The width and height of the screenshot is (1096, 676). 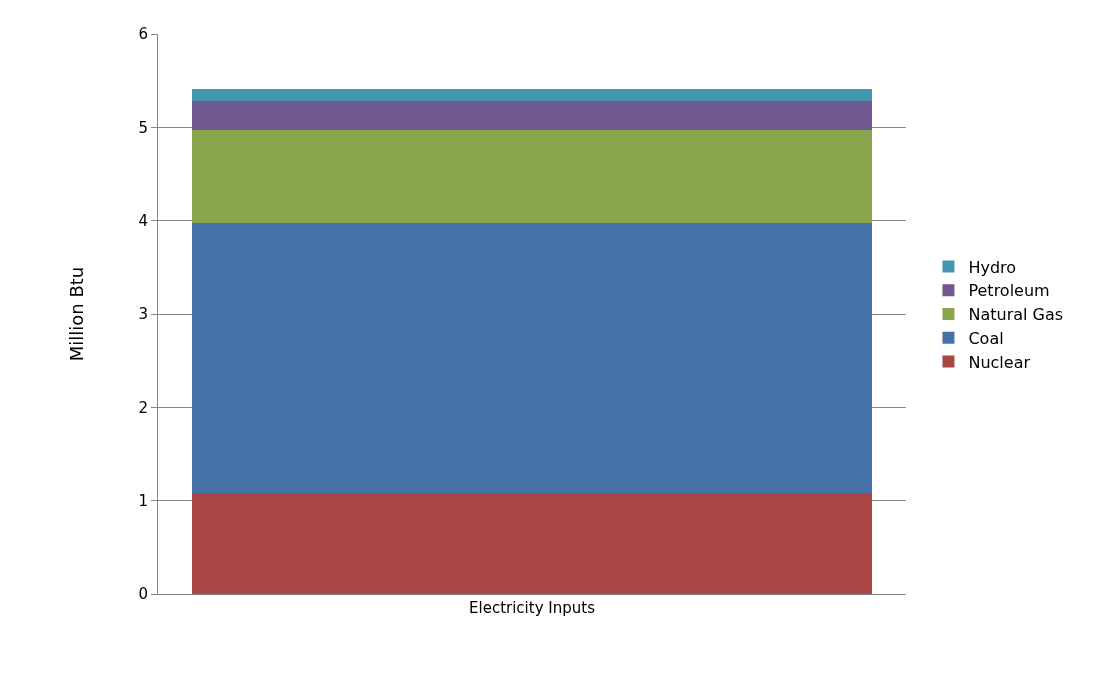 I want to click on y-tick-label: 6, so click(x=143, y=34).